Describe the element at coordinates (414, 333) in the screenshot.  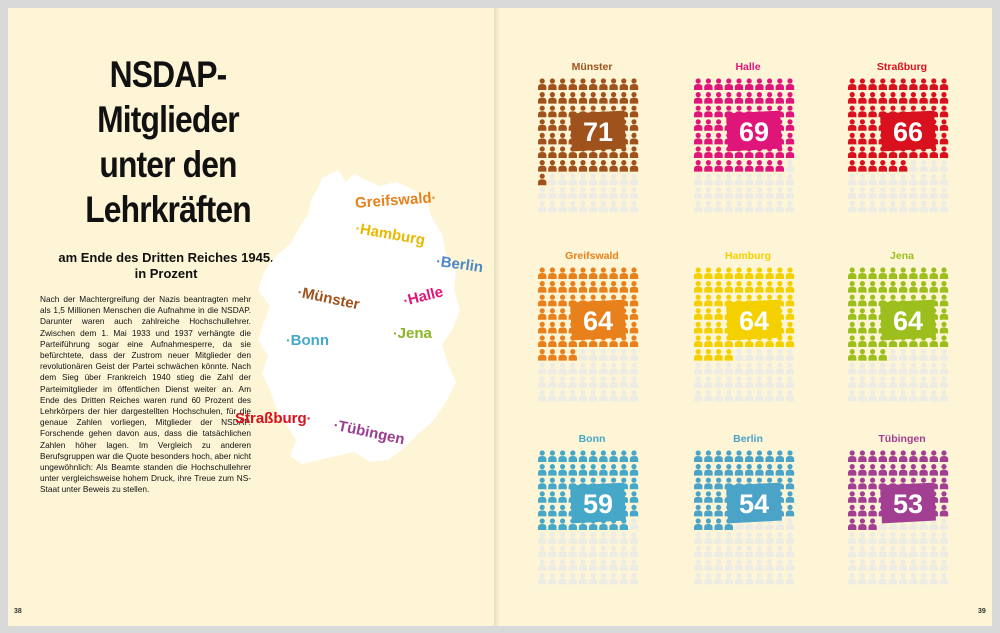
I see `map-label-jena-text: Jena` at that location.